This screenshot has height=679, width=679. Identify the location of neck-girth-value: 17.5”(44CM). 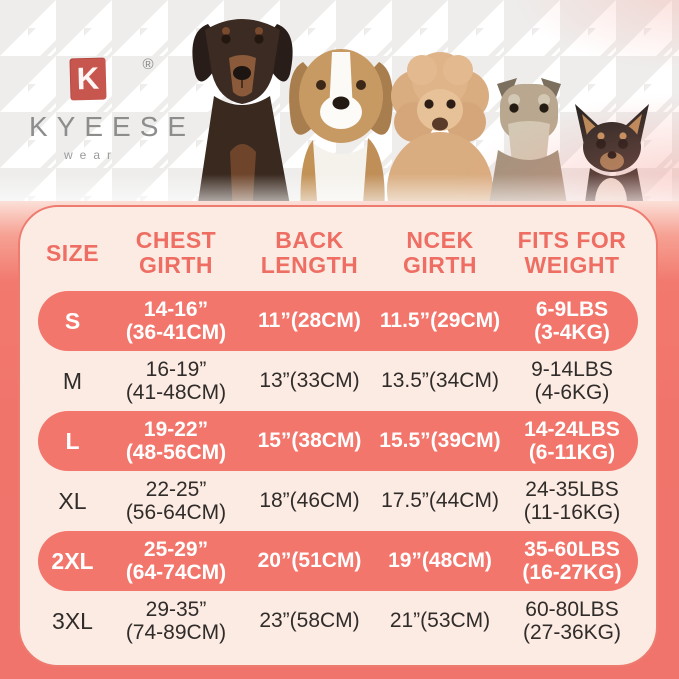
(440, 500).